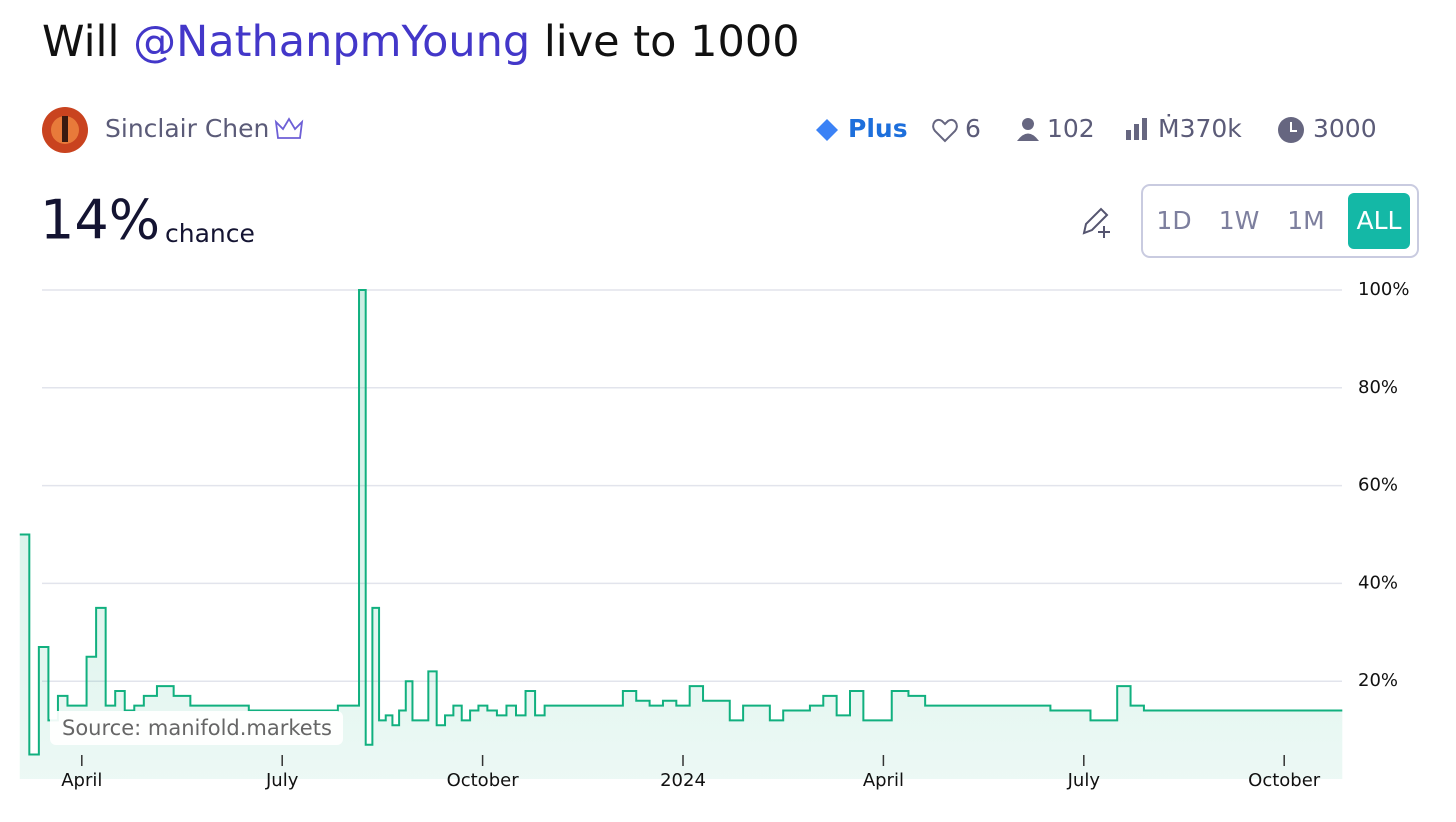 The height and width of the screenshot is (822, 1456). What do you see at coordinates (1239, 220) in the screenshot?
I see `range-button: 1W` at bounding box center [1239, 220].